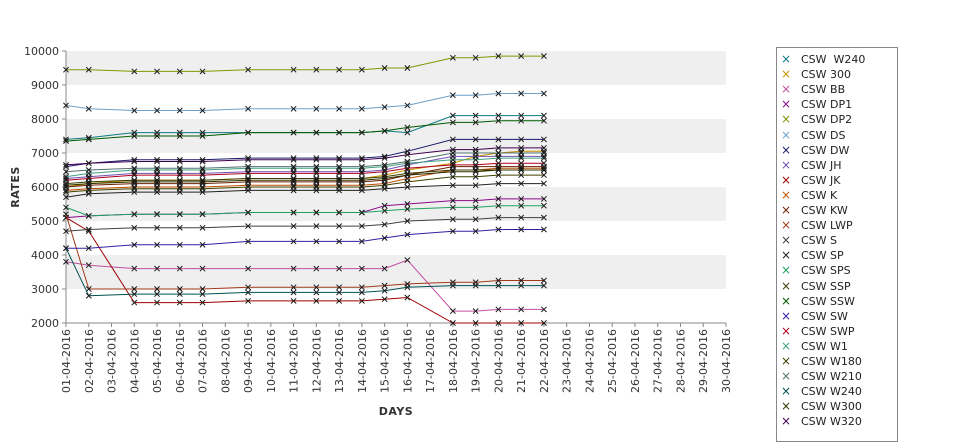 Image resolution: width=975 pixels, height=442 pixels. Describe the element at coordinates (89, 361) in the screenshot. I see `x-tick-label: 02-04-2016` at that location.